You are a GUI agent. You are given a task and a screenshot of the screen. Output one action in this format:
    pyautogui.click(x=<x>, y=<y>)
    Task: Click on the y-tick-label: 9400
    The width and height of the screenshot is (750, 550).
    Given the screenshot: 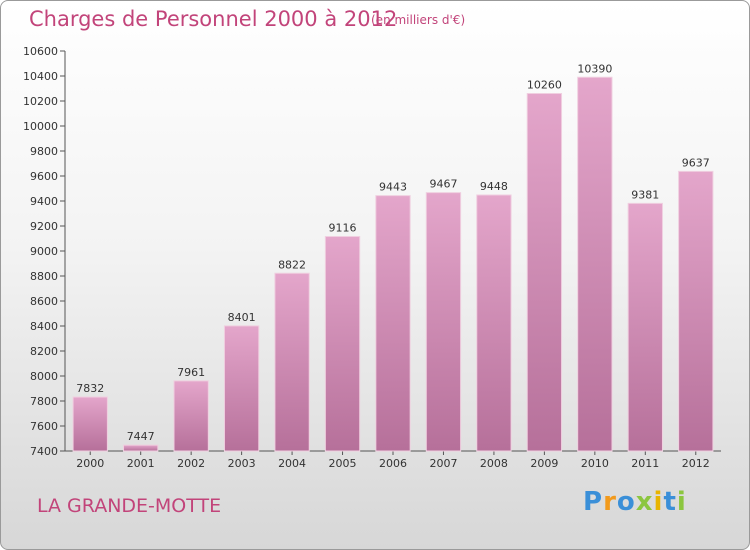 What is the action you would take?
    pyautogui.click(x=44, y=201)
    